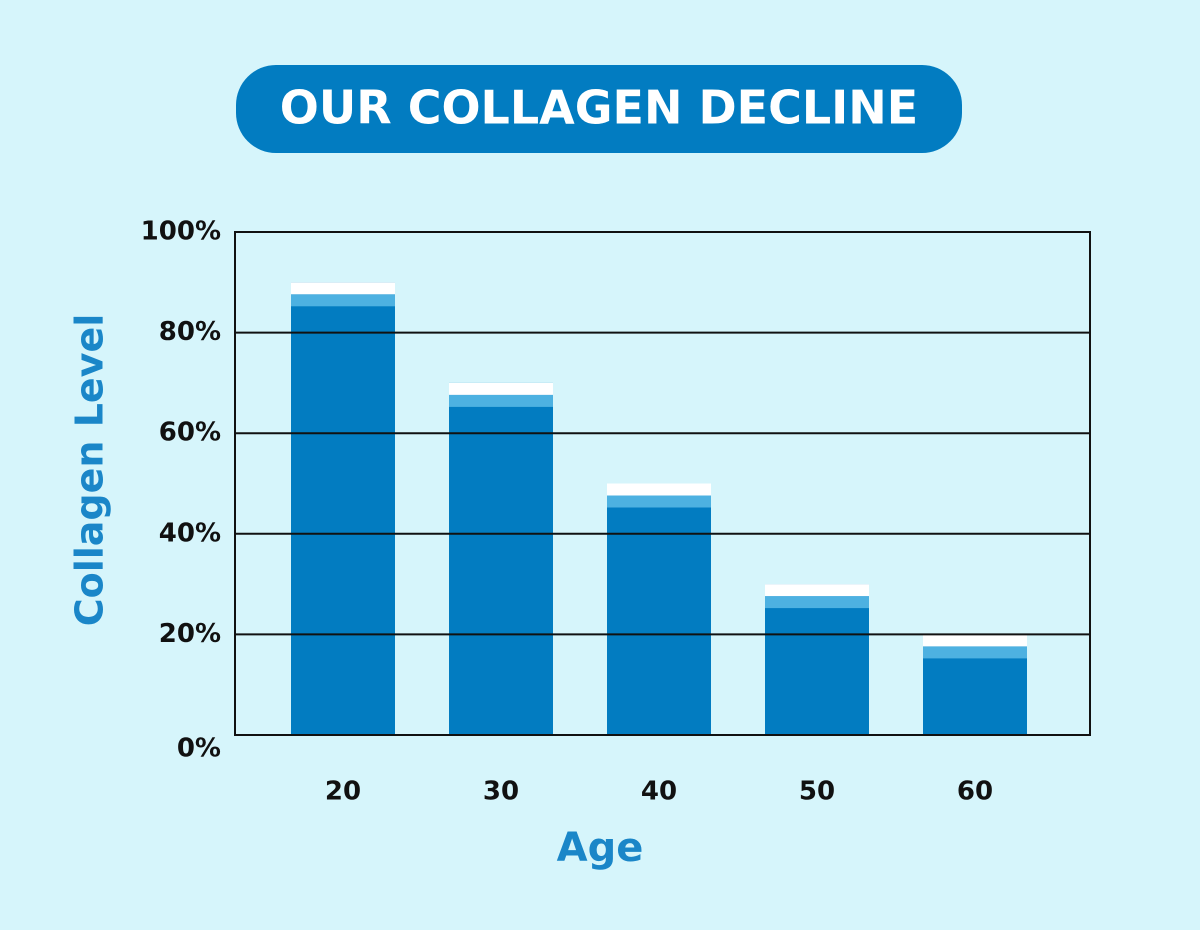  I want to click on y-tick-label: 80%, so click(190, 332).